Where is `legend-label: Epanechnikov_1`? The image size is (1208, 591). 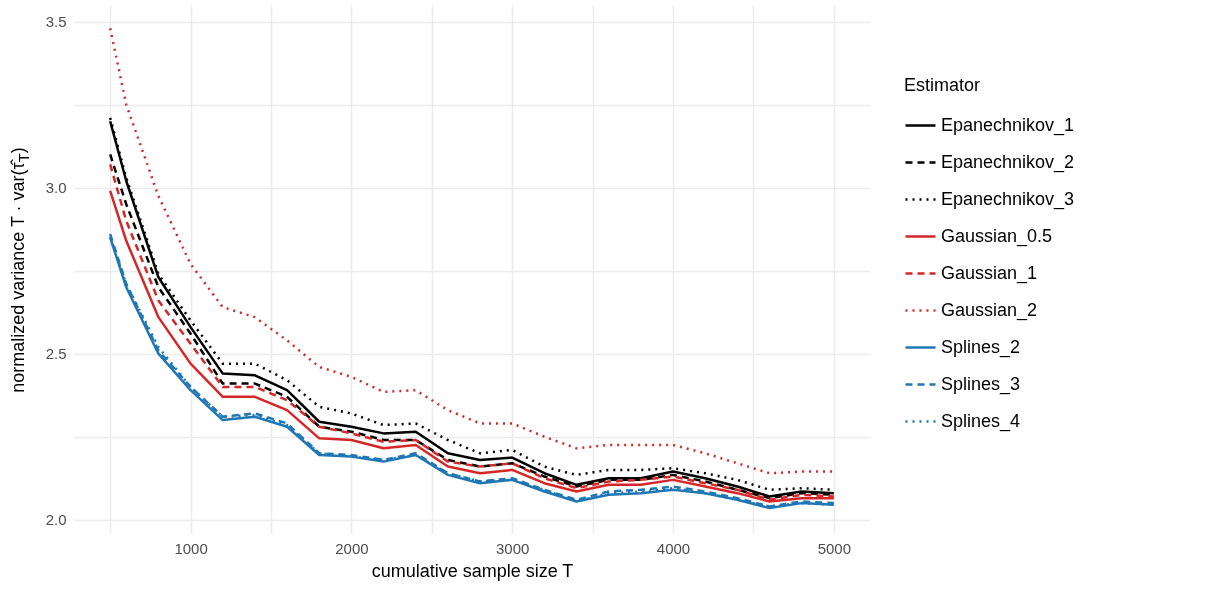 legend-label: Epanechnikov_1 is located at coordinates (1008, 125).